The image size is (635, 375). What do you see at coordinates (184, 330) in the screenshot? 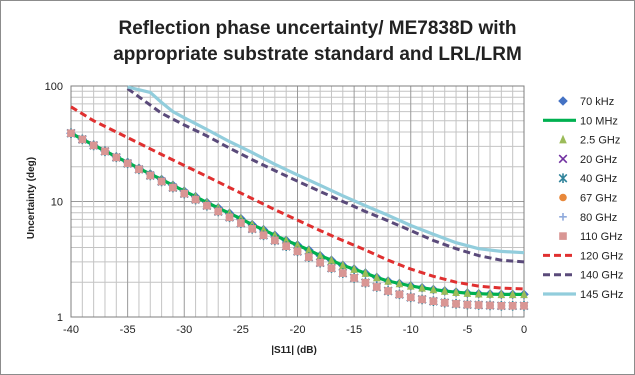
I see `x-tick-label: -30` at bounding box center [184, 330].